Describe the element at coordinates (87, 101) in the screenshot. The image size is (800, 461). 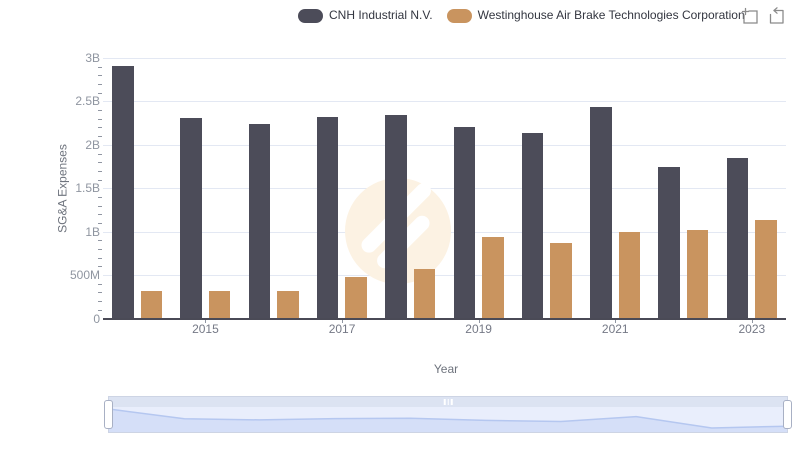
I see `y-axis-label: 2.5B` at that location.